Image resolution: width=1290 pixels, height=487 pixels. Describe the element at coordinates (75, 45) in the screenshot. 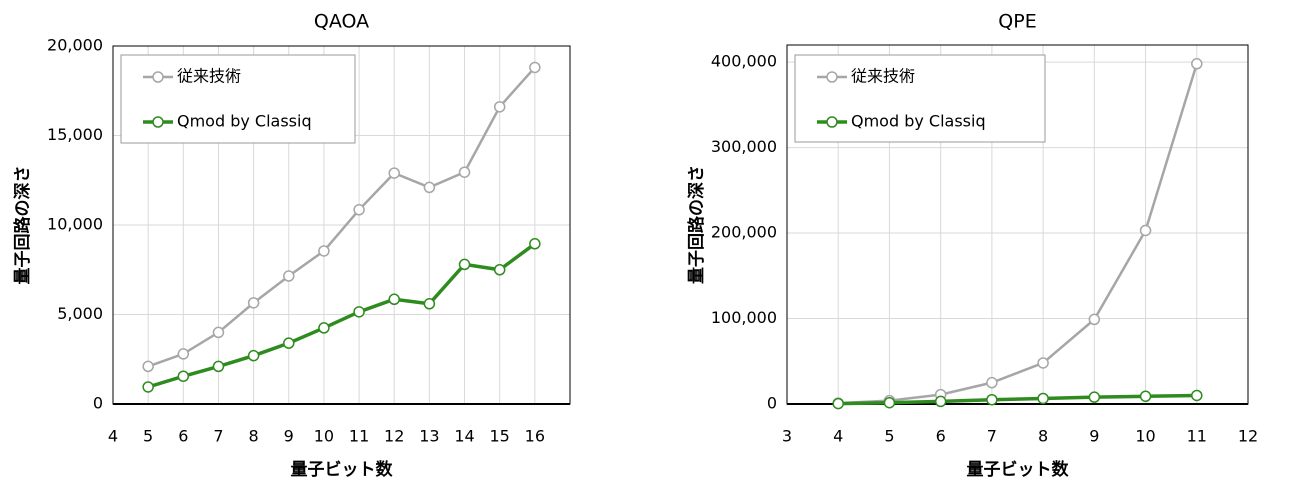

I see `y-tick-label: 20,000` at that location.